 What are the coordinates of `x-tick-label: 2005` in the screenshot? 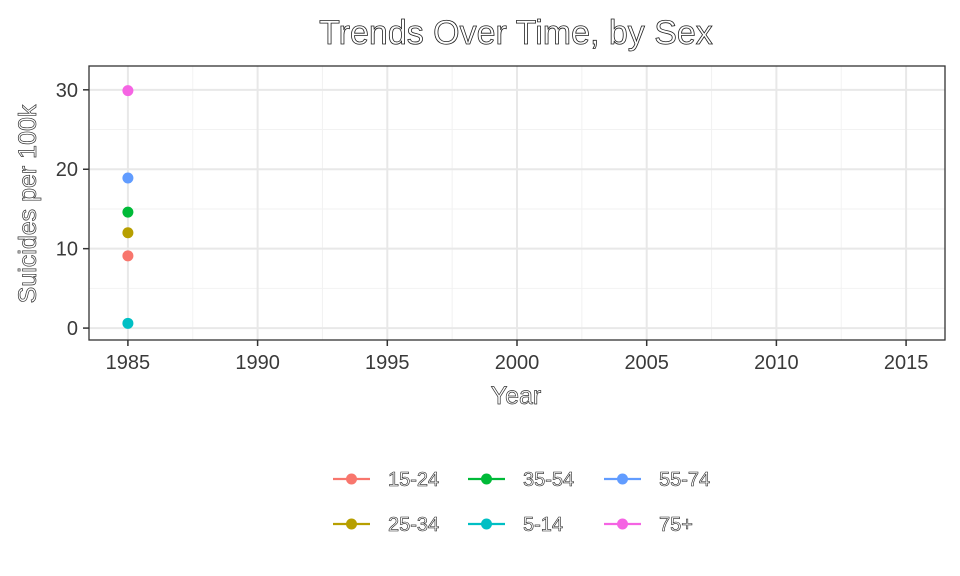 It's located at (646, 363).